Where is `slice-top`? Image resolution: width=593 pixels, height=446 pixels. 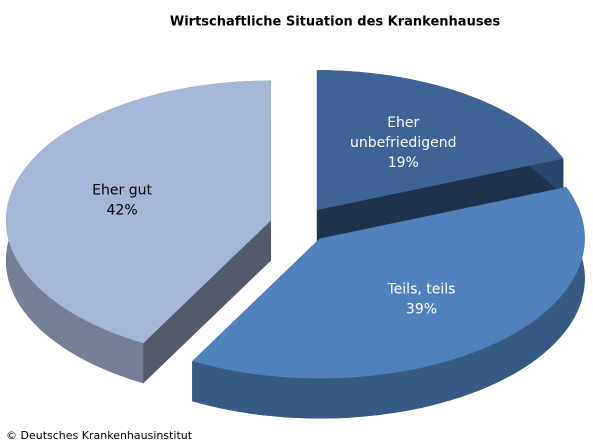 slice-top is located at coordinates (440, 140).